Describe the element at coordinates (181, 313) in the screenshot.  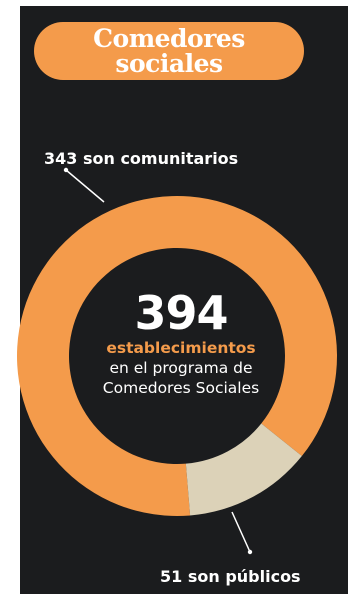
I see `total-number: 394` at that location.